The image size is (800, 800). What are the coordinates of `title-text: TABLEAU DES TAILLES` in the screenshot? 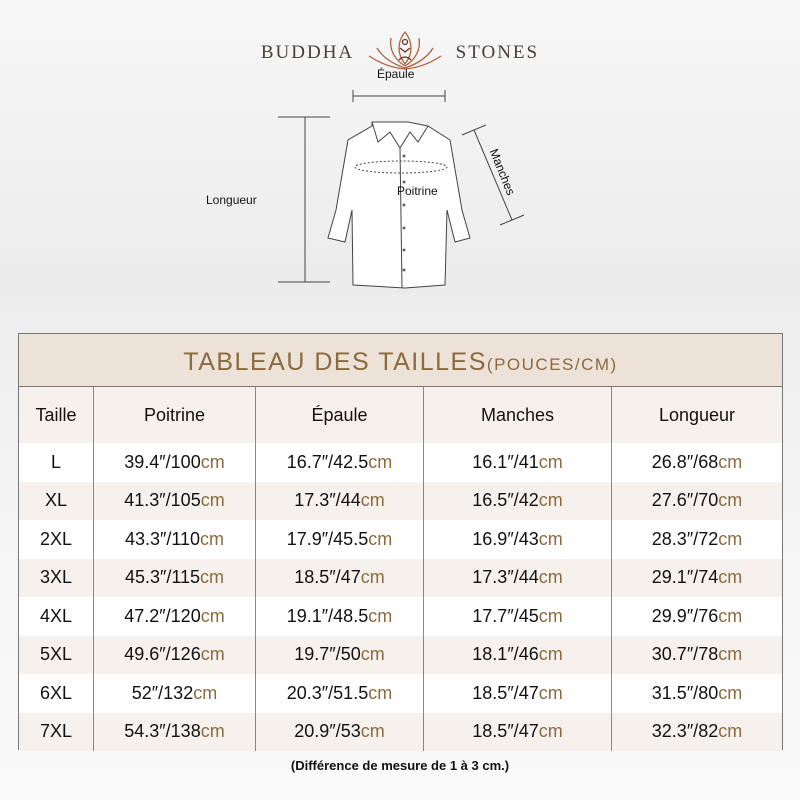 It's located at (335, 362).